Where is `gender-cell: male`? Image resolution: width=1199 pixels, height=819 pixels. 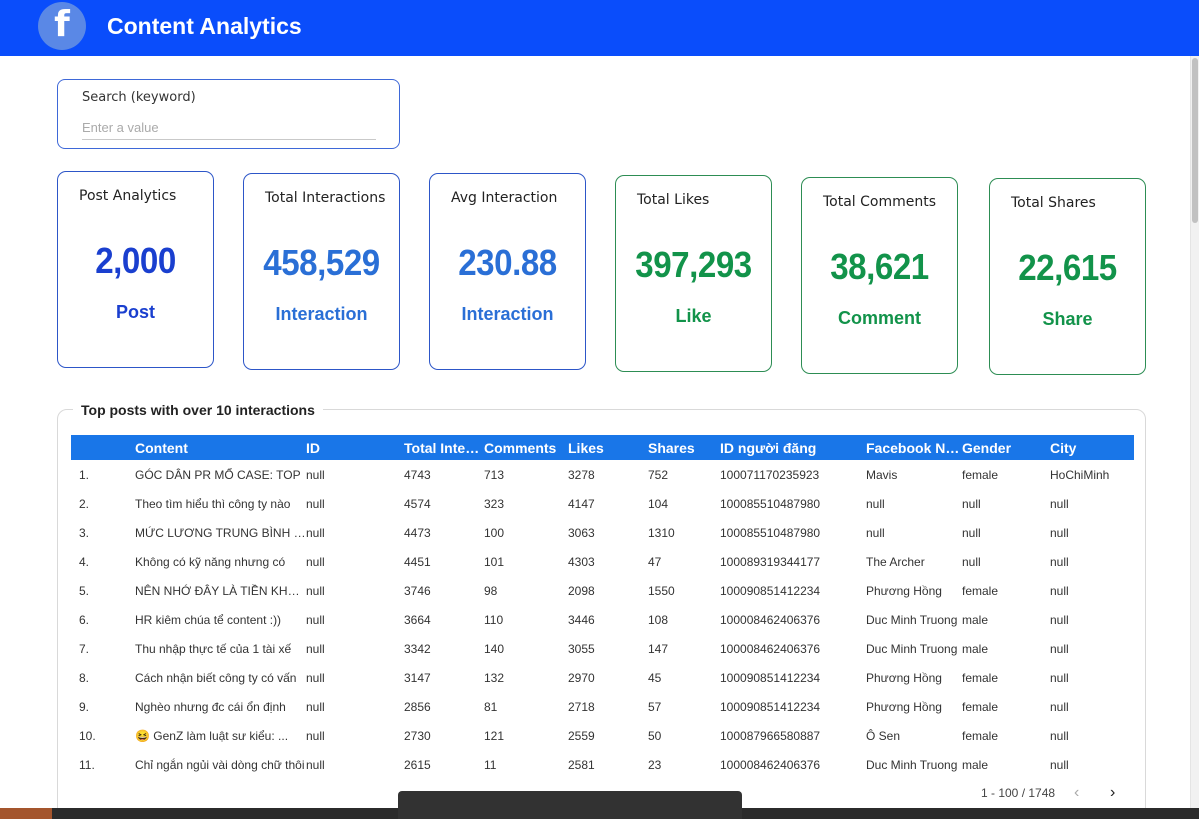 gender-cell: male is located at coordinates (975, 619).